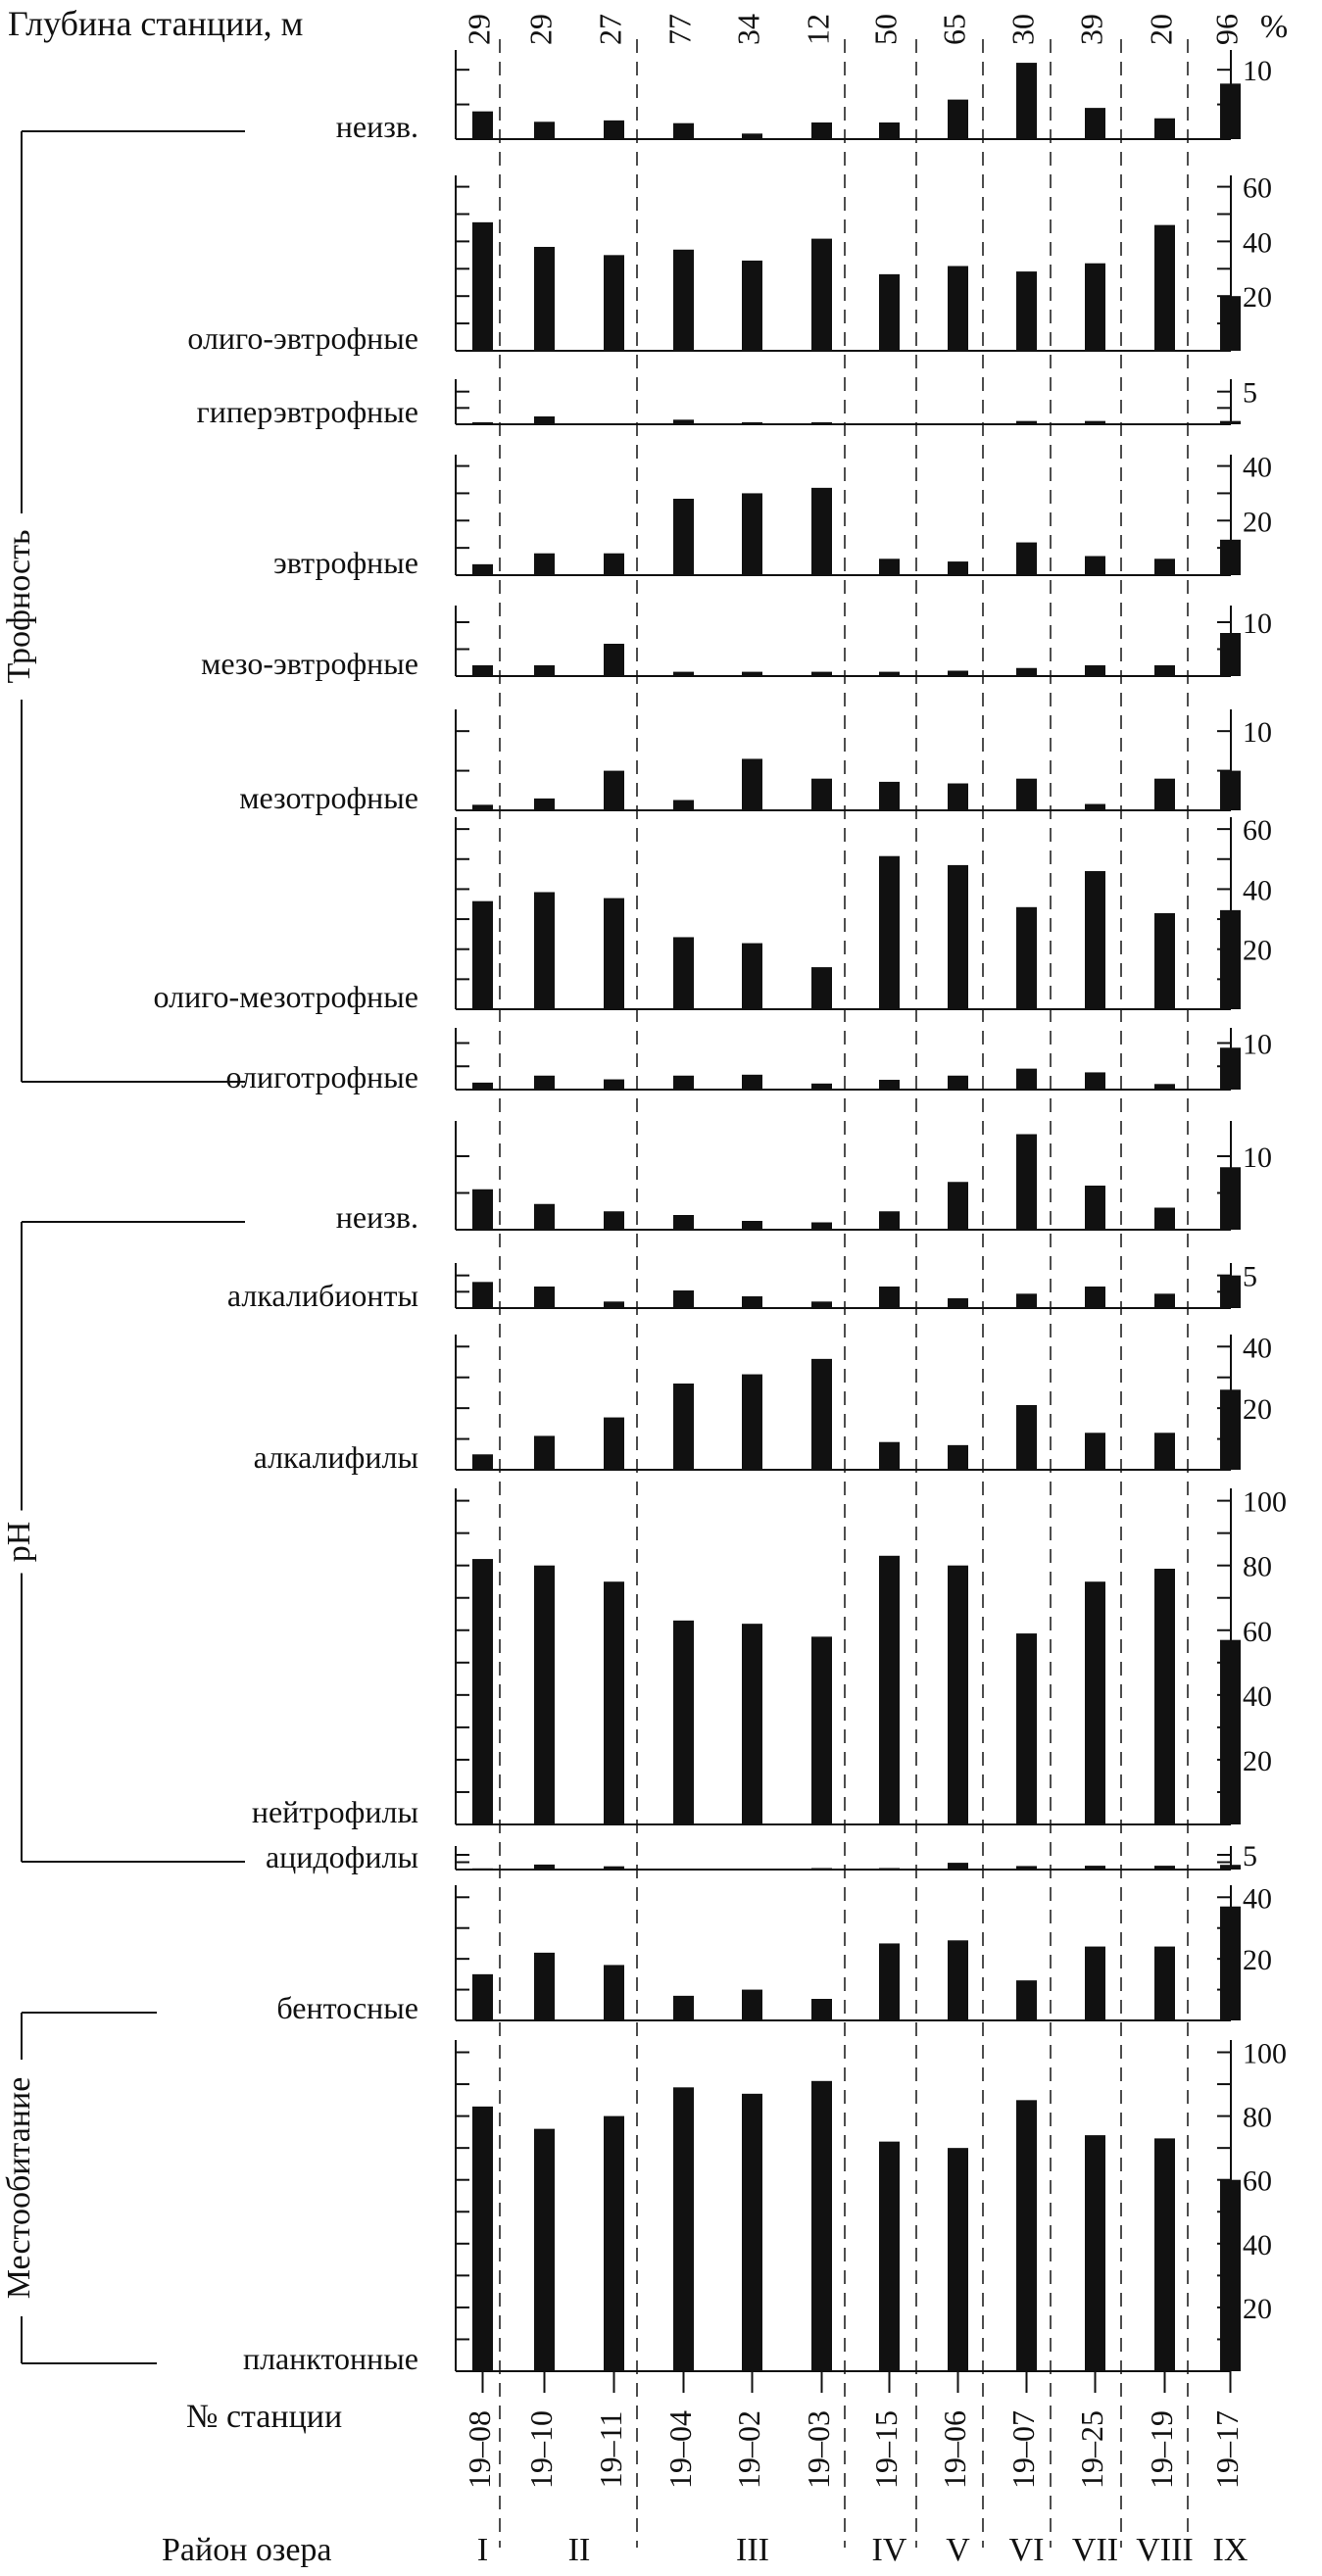 Image resolution: width=1322 pixels, height=2576 pixels. What do you see at coordinates (727, 403) in the screenshot?
I see `panel-2: 5 гиперэвтрофные` at bounding box center [727, 403].